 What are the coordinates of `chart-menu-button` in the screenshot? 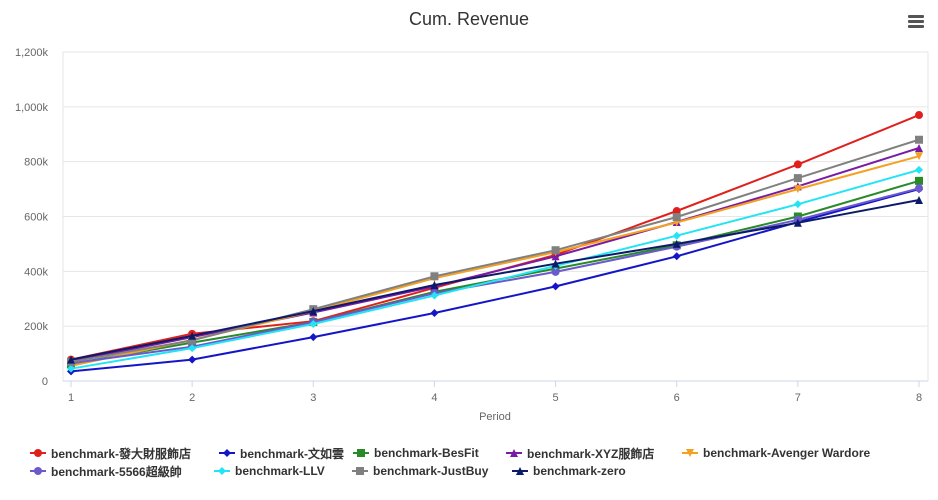 It's located at (916, 21).